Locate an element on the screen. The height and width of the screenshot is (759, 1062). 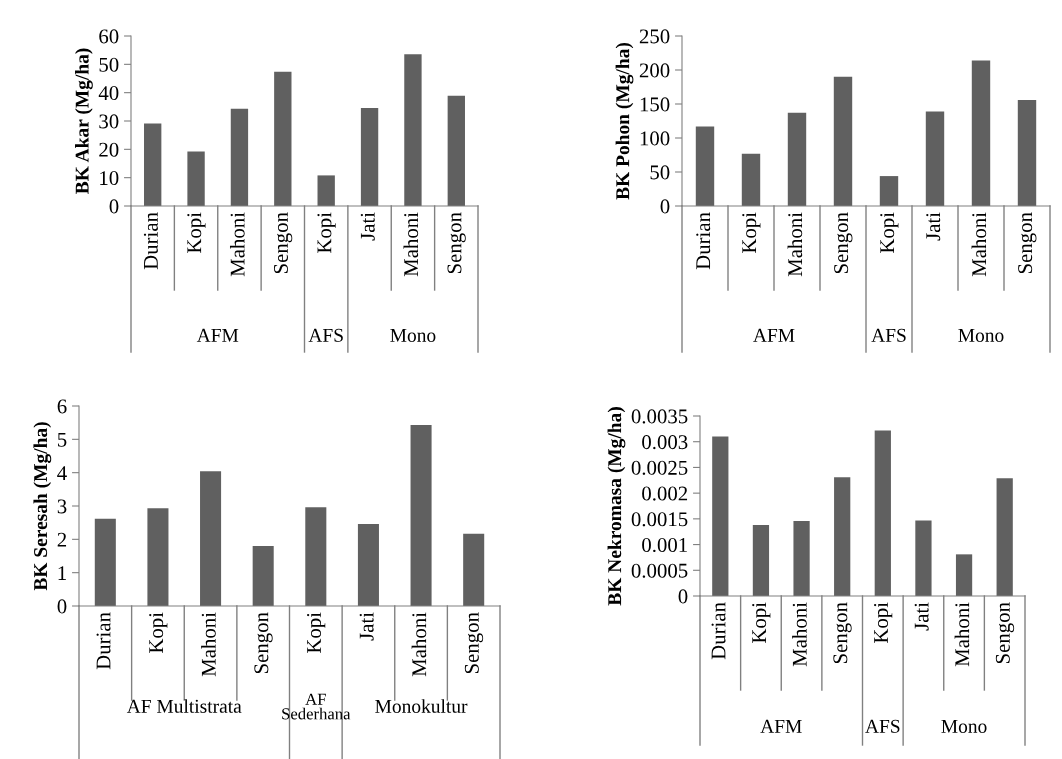
y-tick-label: 0.003 is located at coordinates (665, 442).